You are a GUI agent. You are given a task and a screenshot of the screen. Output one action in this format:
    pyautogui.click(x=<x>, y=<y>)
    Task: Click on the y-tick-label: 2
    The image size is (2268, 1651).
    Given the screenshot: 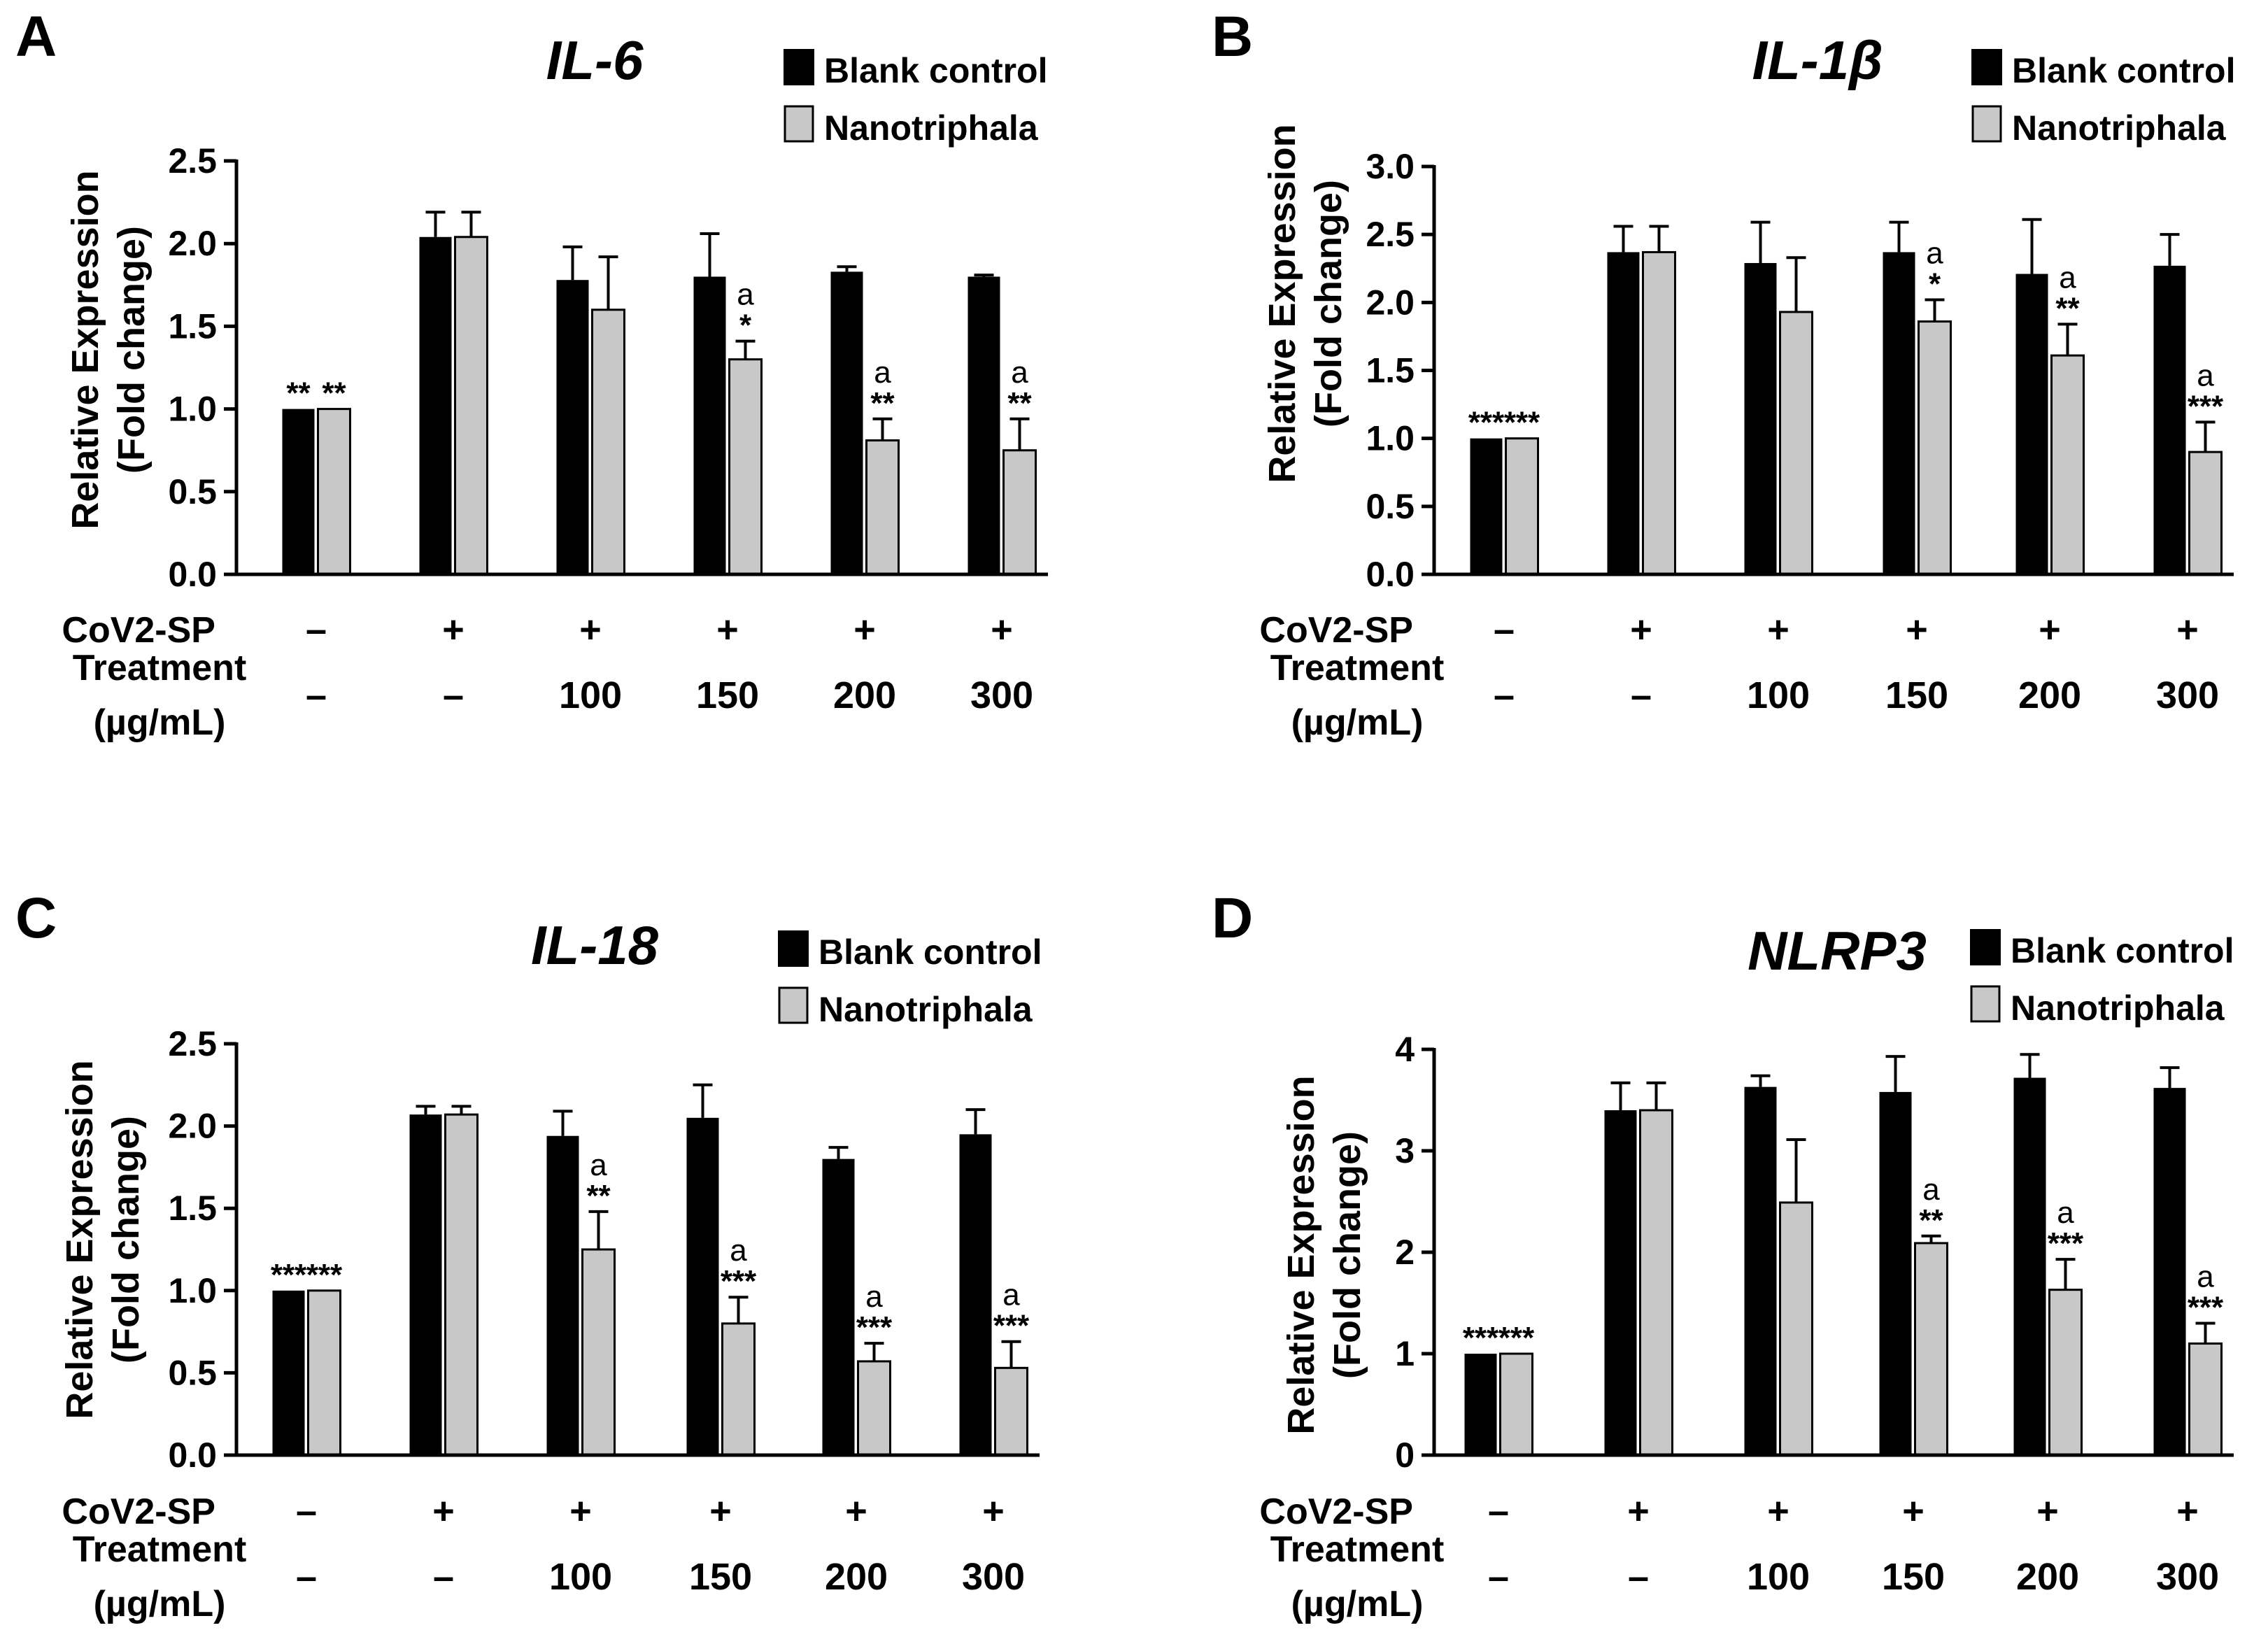 What is the action you would take?
    pyautogui.click(x=1405, y=1252)
    